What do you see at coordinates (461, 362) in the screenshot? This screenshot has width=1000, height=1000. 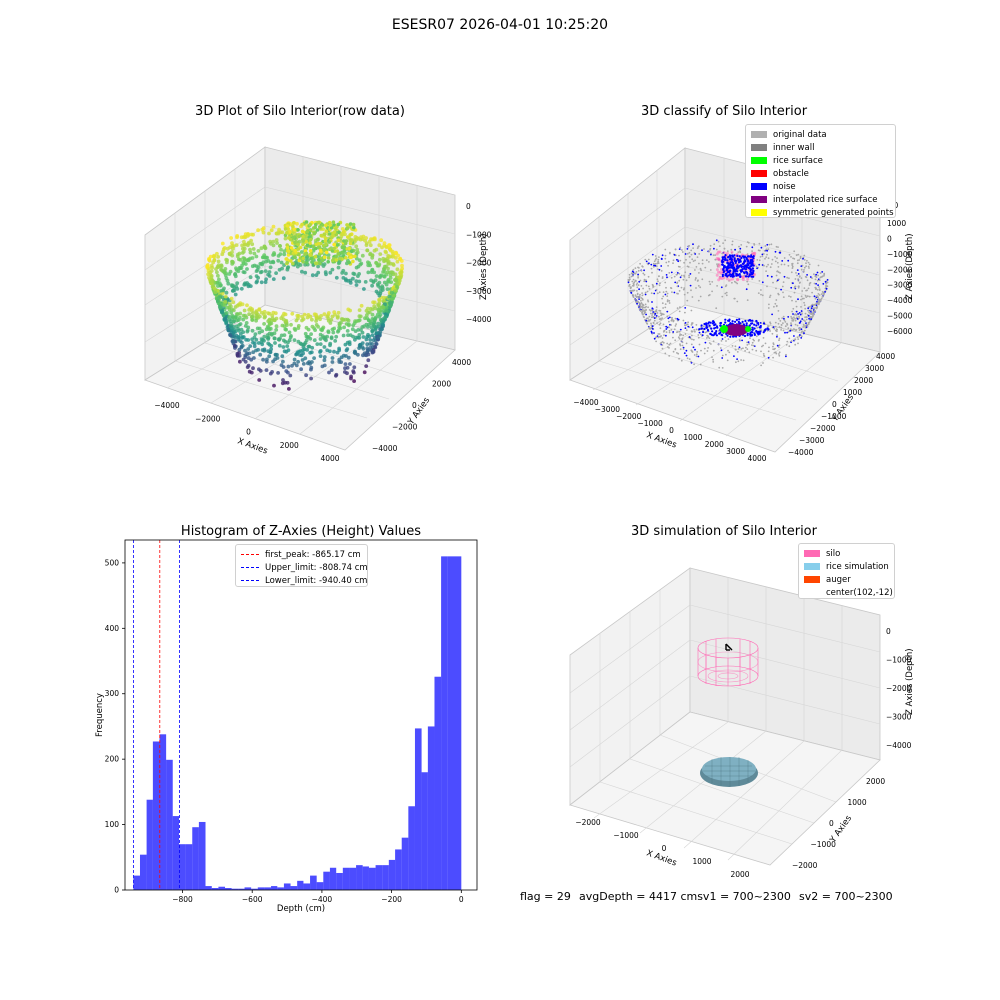 I see `raw-y-tick-label: 4000` at bounding box center [461, 362].